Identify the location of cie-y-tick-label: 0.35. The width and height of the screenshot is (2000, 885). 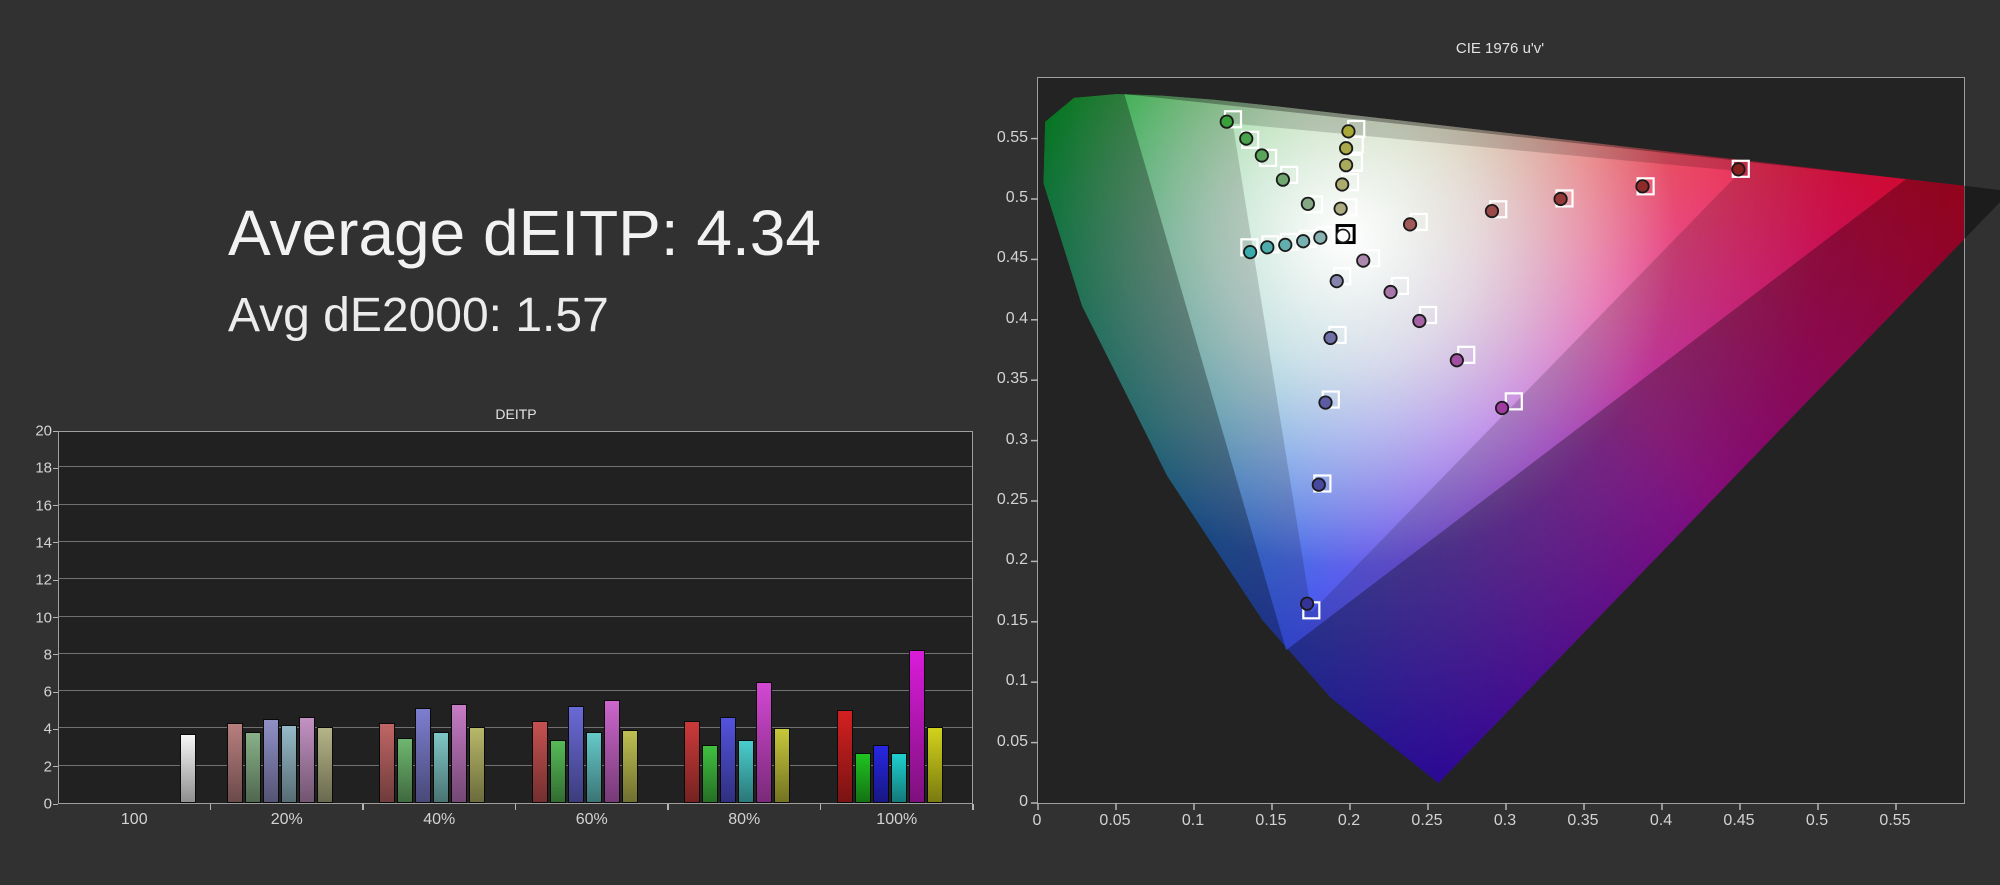
(1012, 379).